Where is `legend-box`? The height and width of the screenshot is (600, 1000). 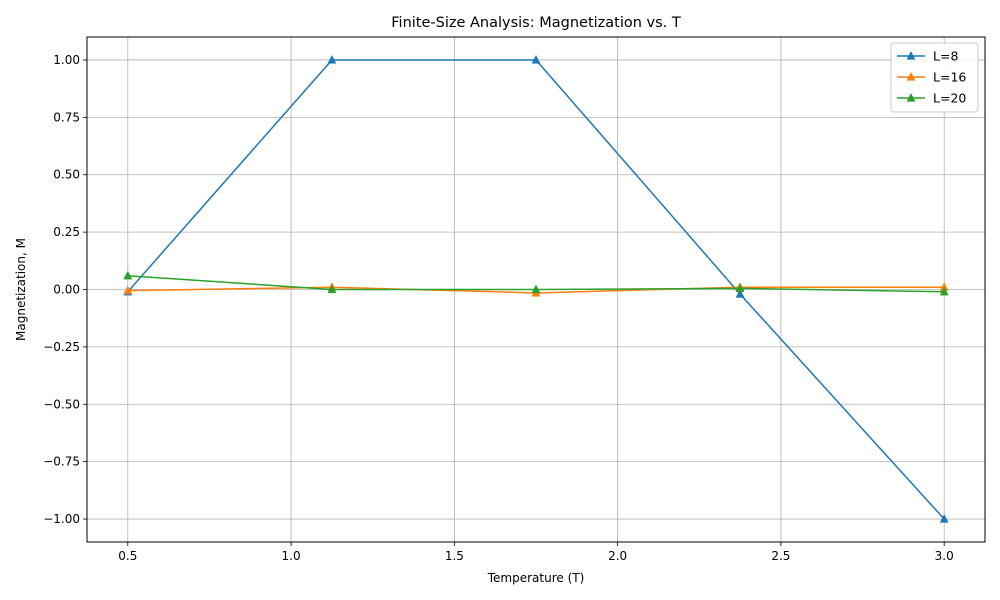 legend-box is located at coordinates (934, 77).